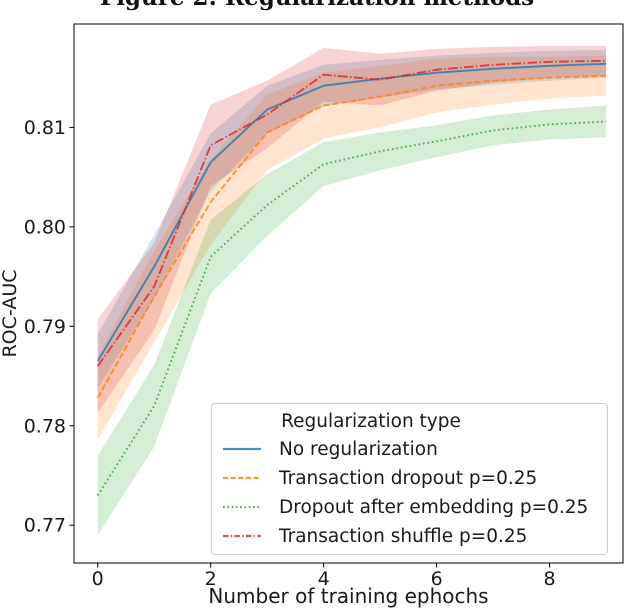 The image size is (628, 612). Describe the element at coordinates (324, 579) in the screenshot. I see `x-tick-label: 4` at that location.